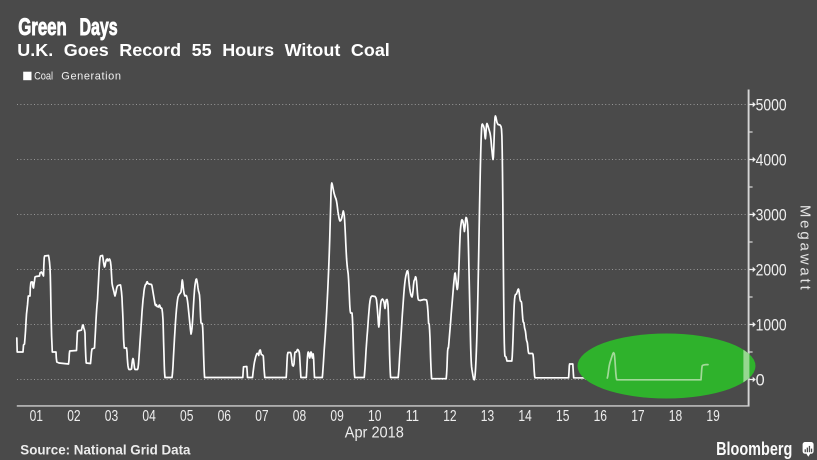 This screenshot has height=460, width=817. What do you see at coordinates (374, 433) in the screenshot?
I see `svg-text: Apr 2018` at bounding box center [374, 433].